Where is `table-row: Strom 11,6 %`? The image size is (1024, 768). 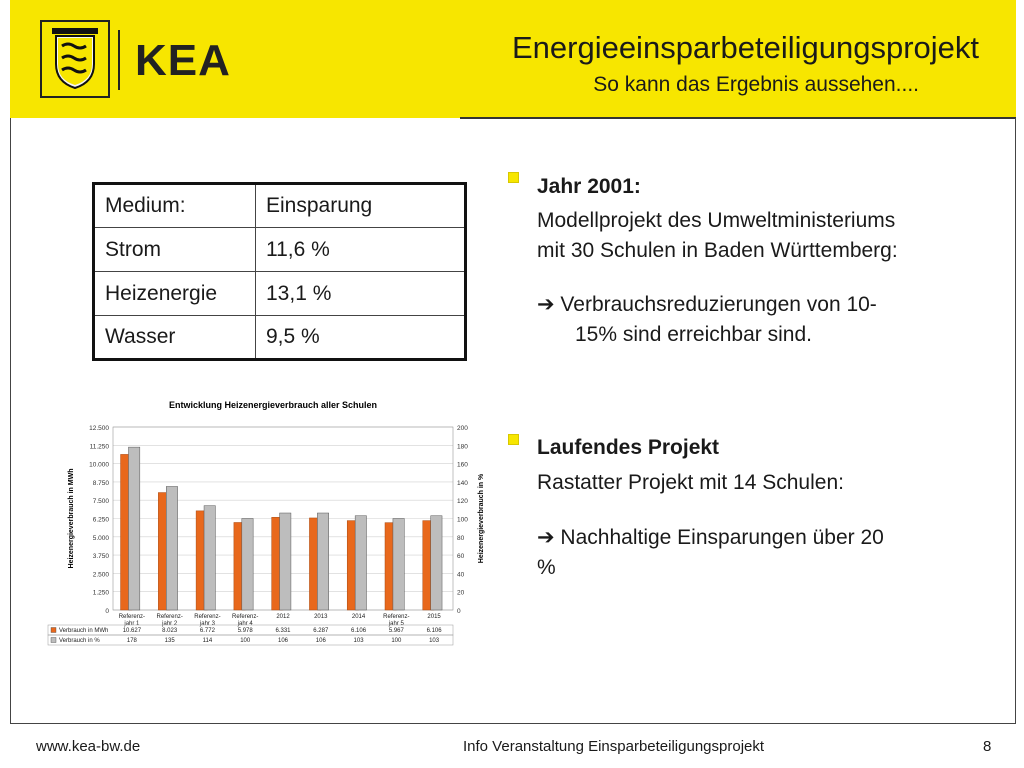 table-row: Strom 11,6 % is located at coordinates (279, 249).